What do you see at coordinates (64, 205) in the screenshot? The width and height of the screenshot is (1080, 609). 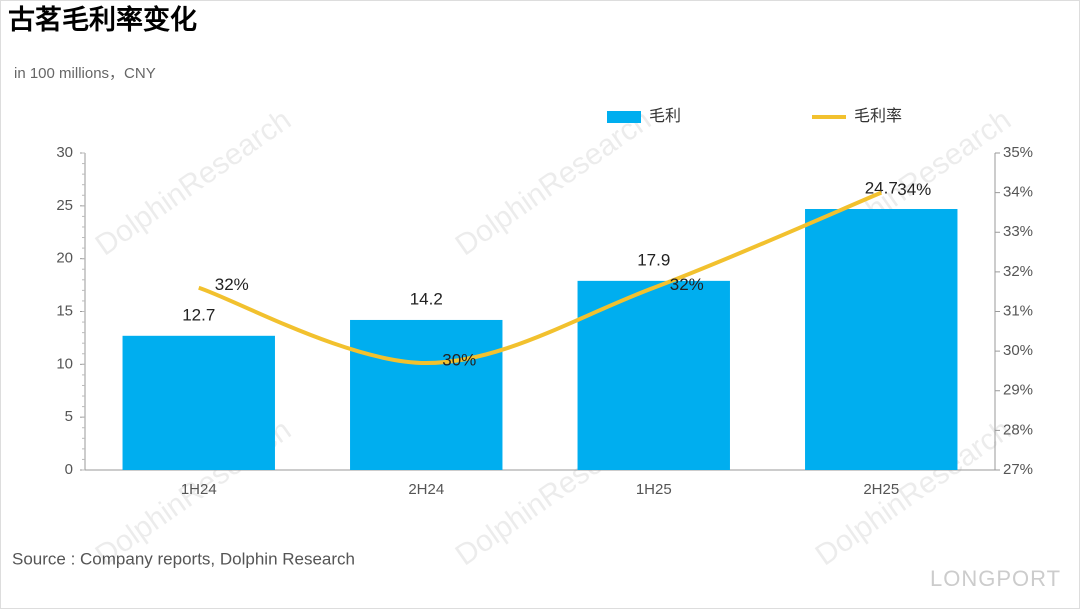 I see `y-tick-label: 25` at bounding box center [64, 205].